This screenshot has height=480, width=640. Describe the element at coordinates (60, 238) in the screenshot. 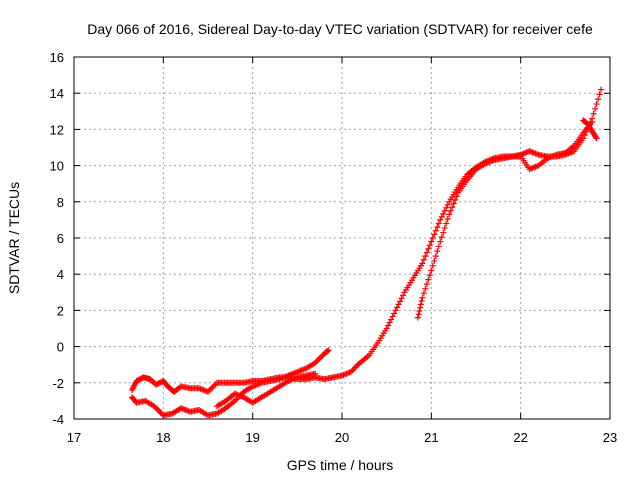

I see `y-tick-label: 6` at that location.